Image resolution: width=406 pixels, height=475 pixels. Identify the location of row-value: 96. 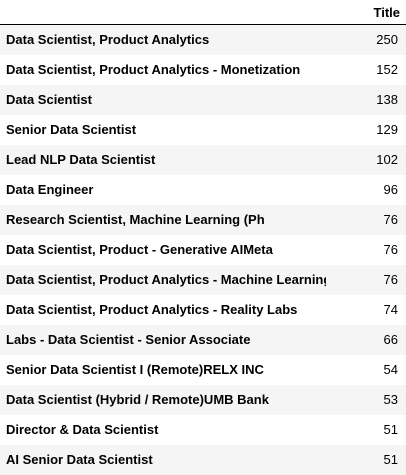
(390, 189).